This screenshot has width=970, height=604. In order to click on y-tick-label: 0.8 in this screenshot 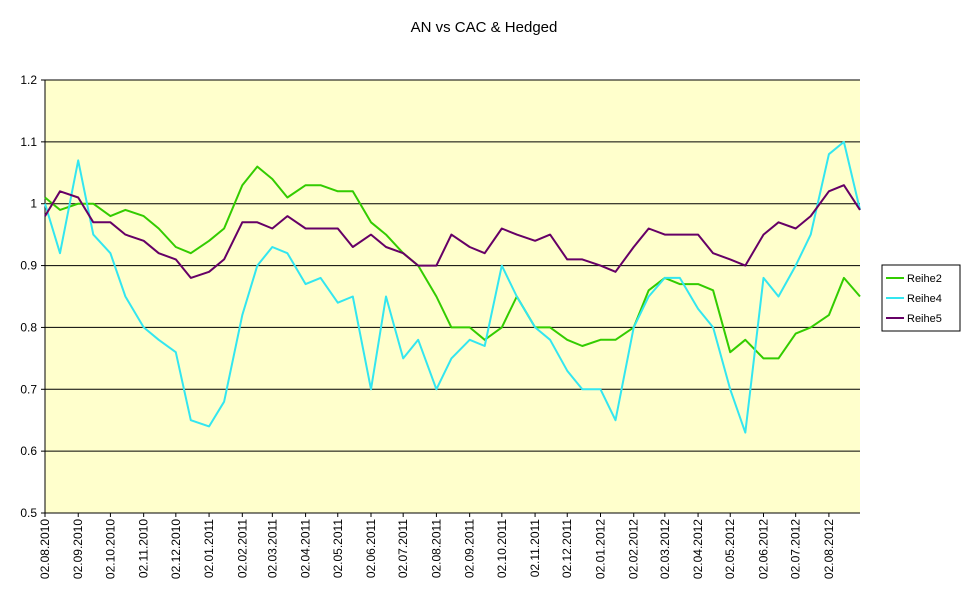, I will do `click(28, 327)`.